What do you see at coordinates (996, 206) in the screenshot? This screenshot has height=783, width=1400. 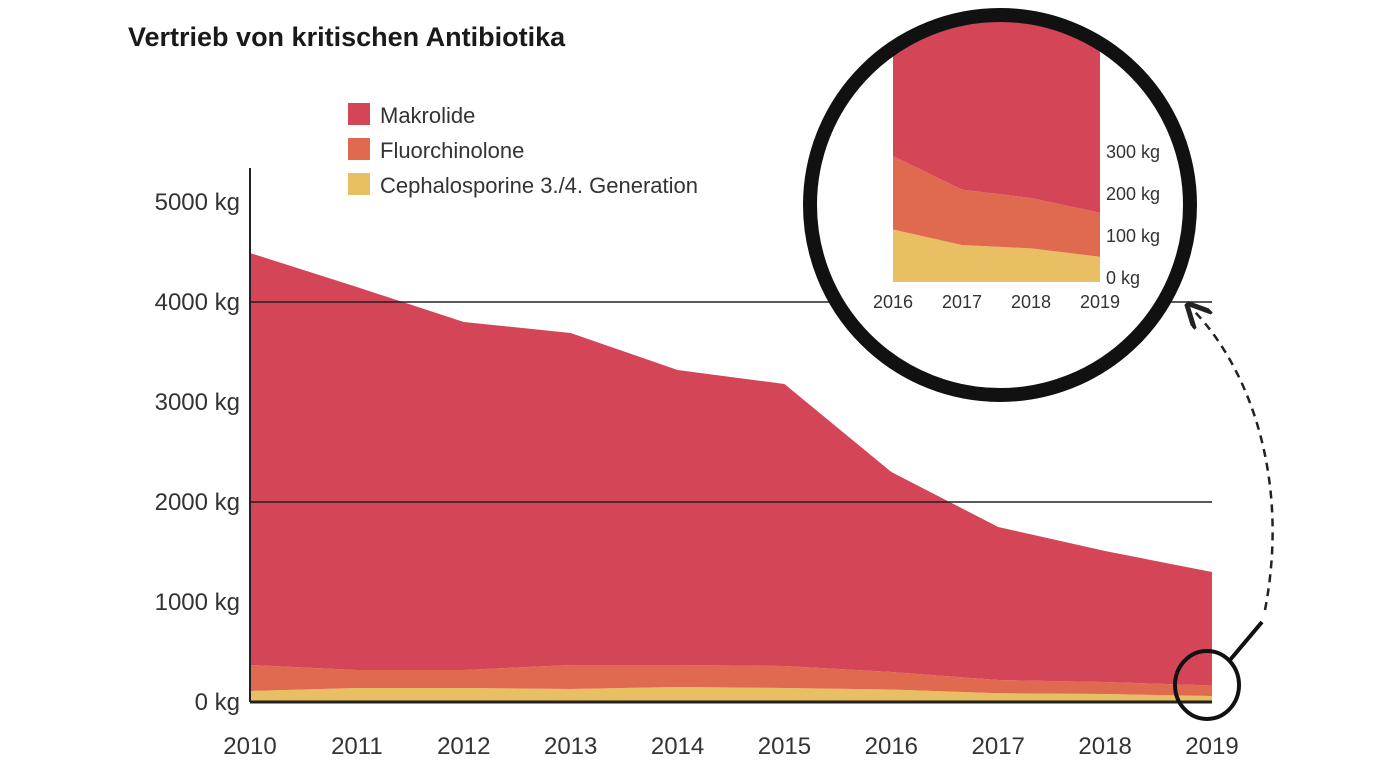 I see `inset-area-fluorchinolone` at bounding box center [996, 206].